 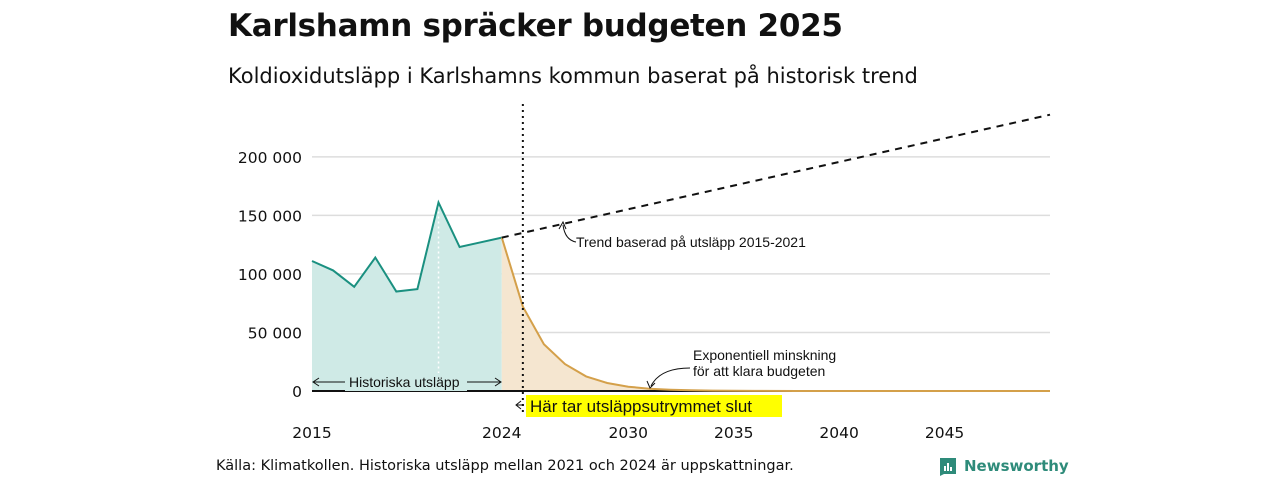 I want to click on y-axis-ticks: 0 50 000 100 000 150 000 200 000, so click(x=270, y=275).